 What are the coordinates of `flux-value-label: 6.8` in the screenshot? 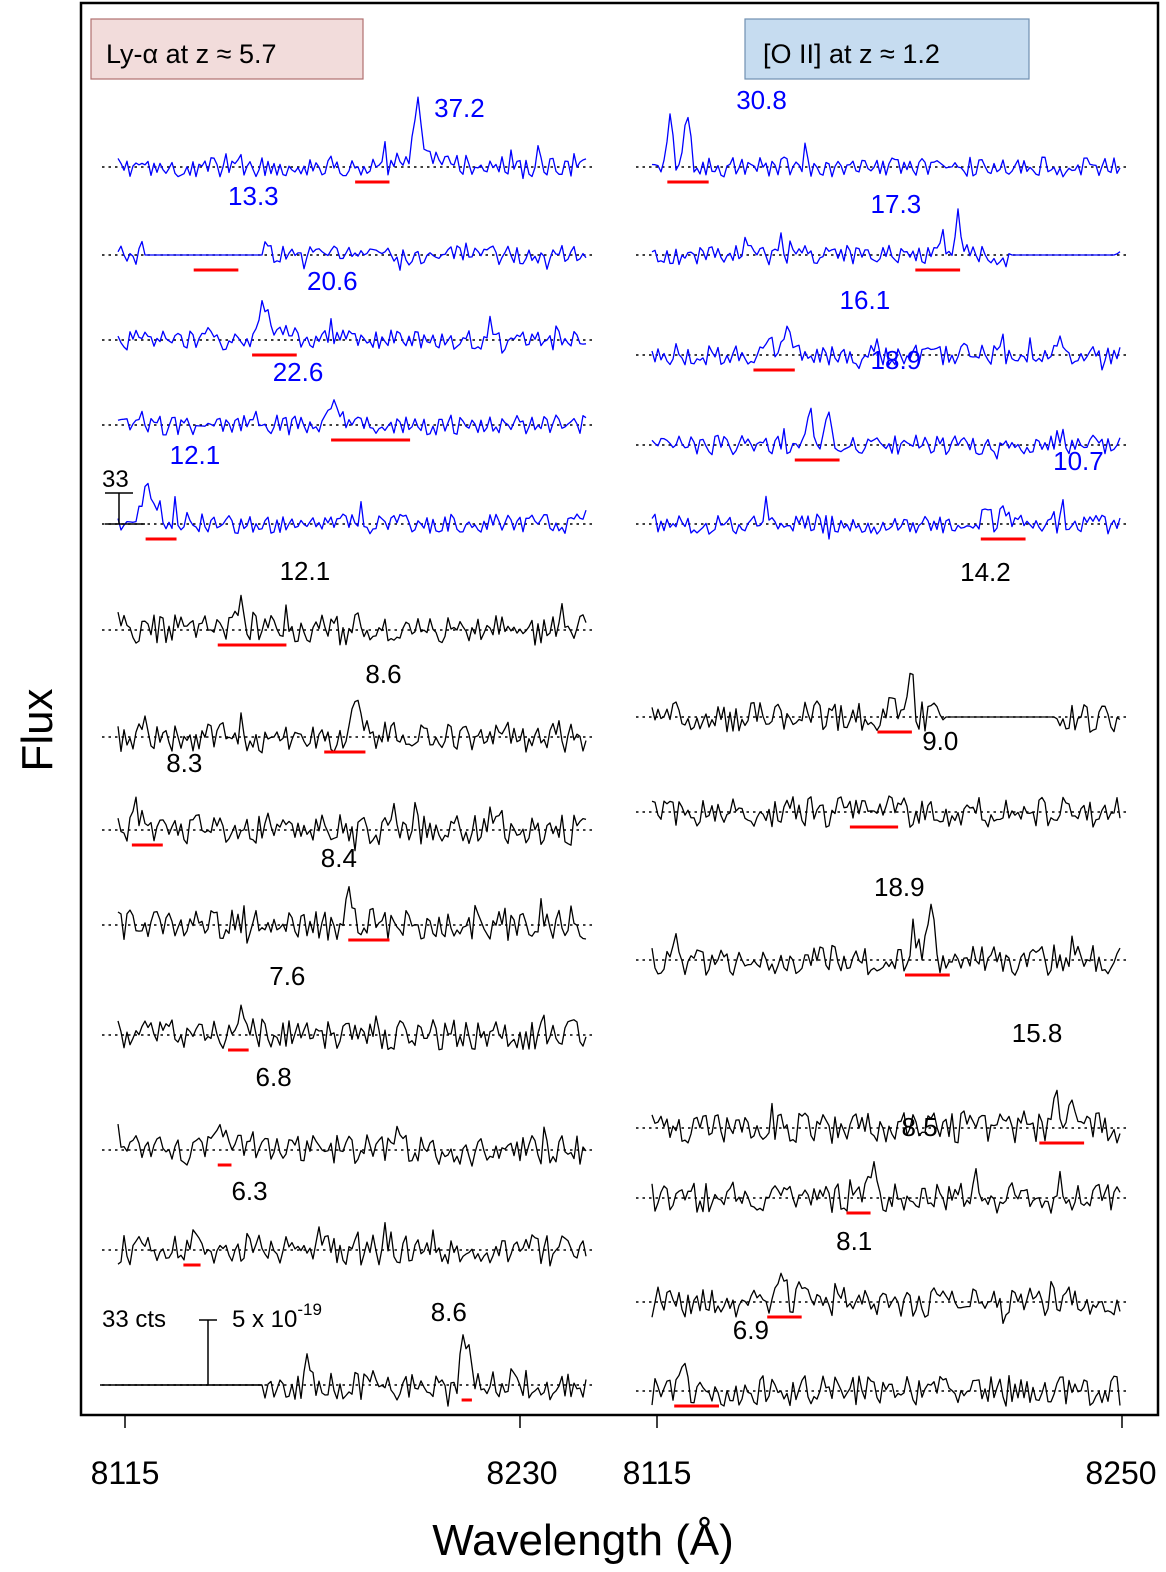 It's located at (274, 1077).